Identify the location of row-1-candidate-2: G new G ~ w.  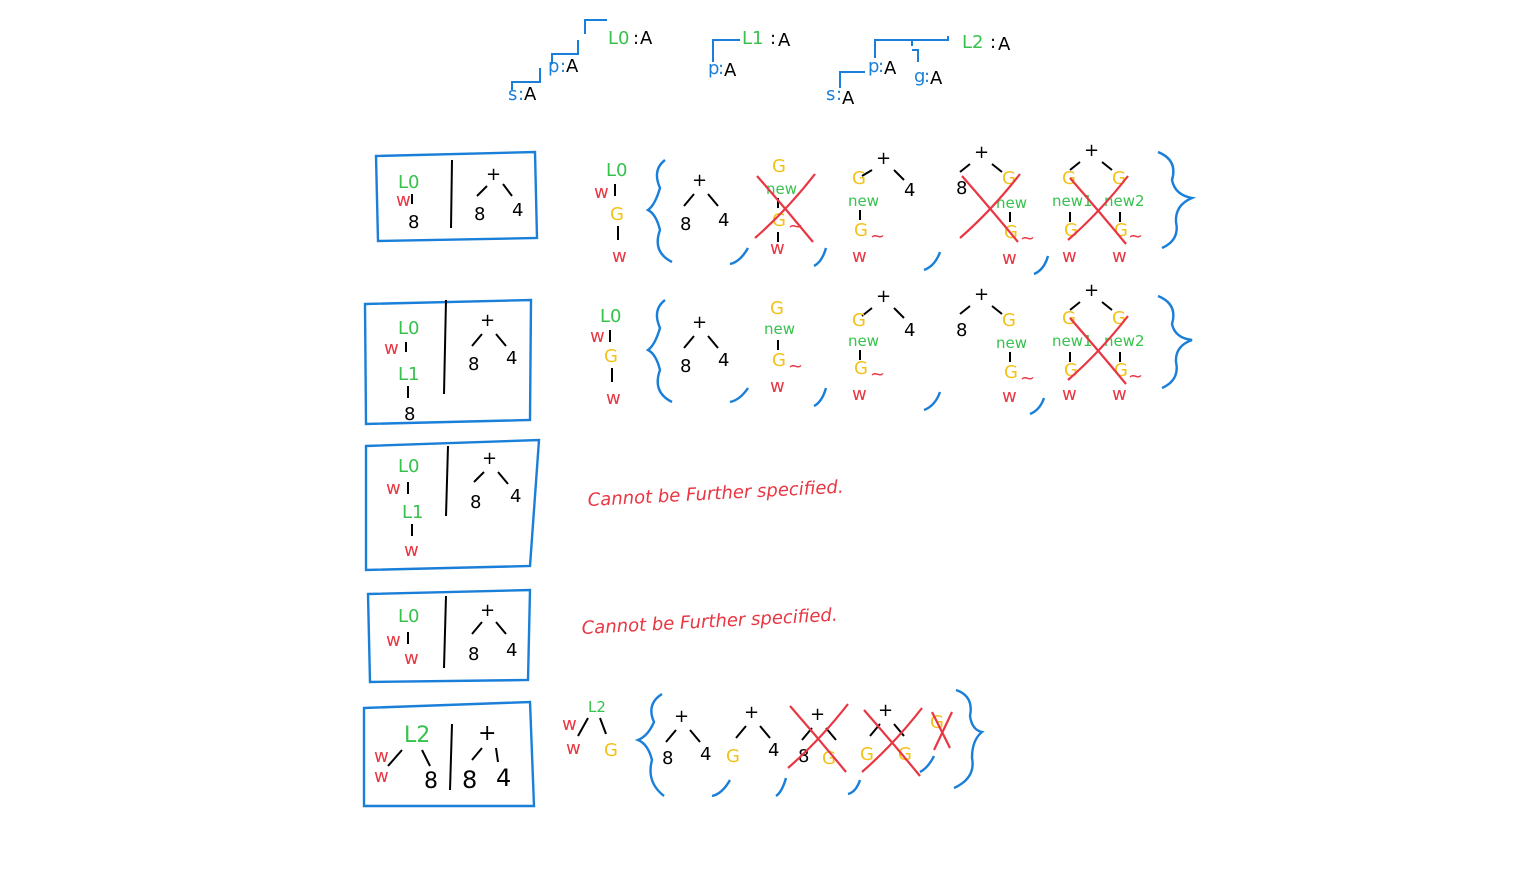
(785, 207).